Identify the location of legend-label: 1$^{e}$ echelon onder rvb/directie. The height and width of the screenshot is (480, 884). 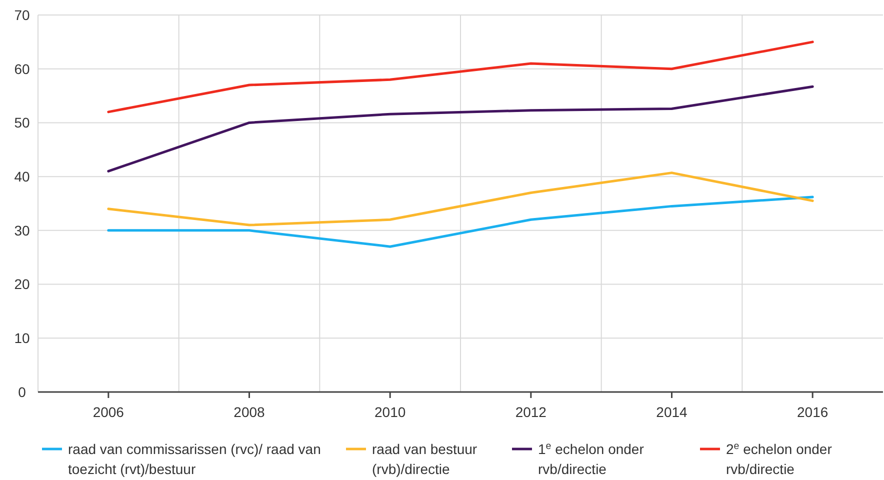
(591, 458).